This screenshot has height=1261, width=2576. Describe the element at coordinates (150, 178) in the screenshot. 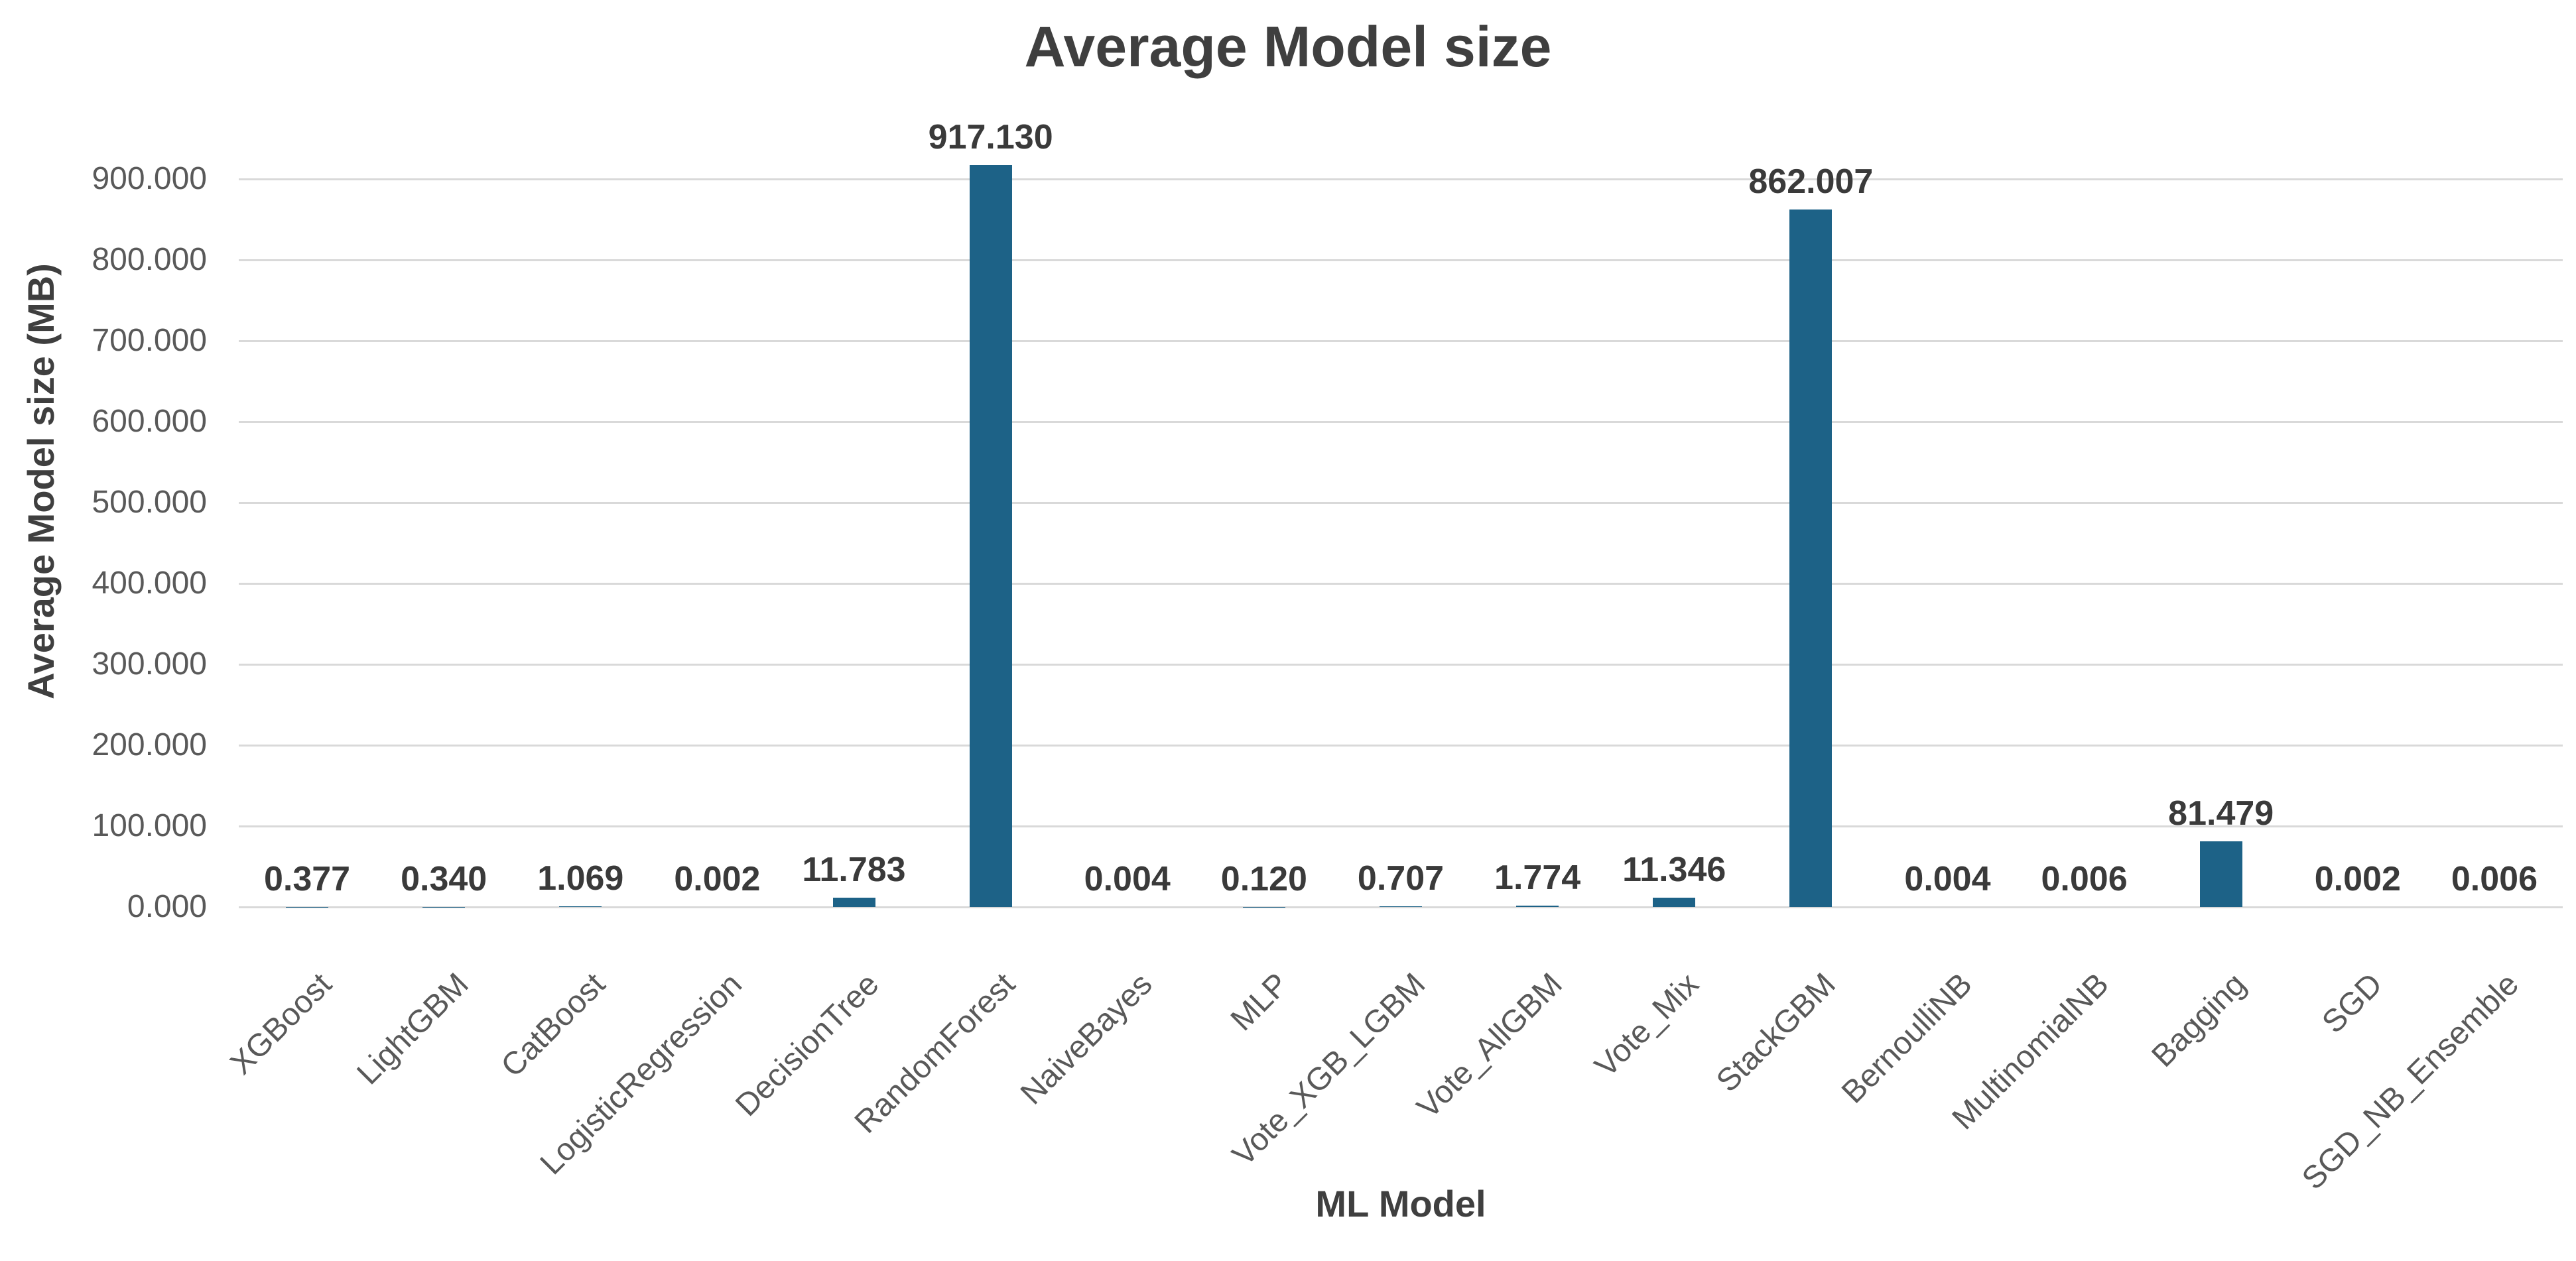

I see `y-tick-label: 900.000` at that location.